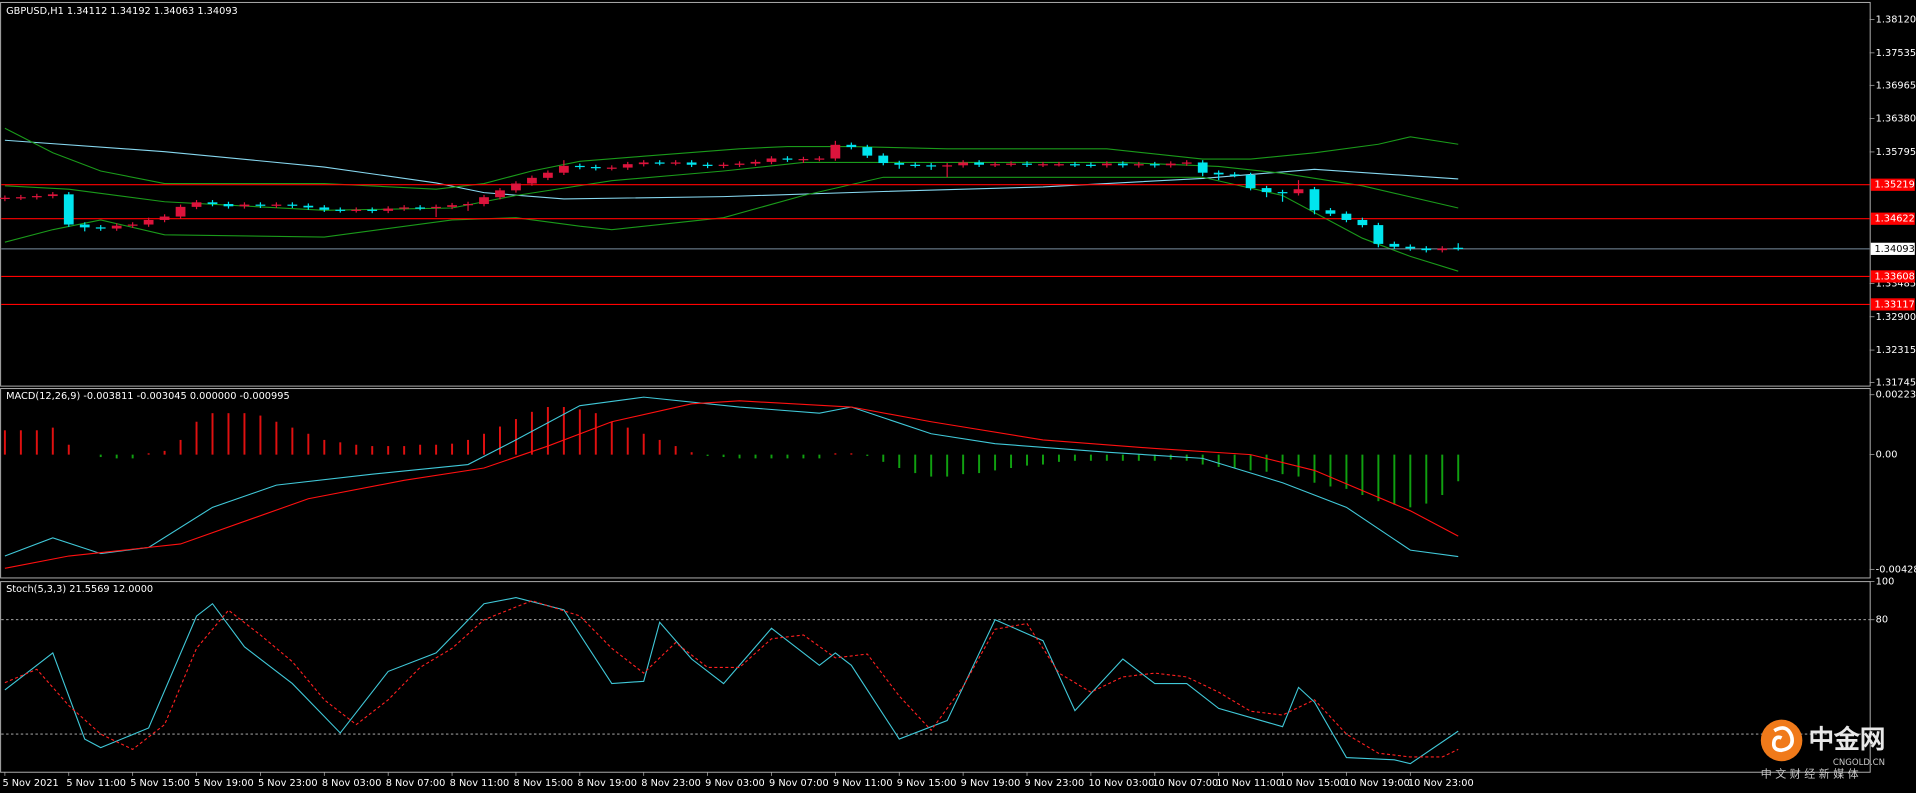 This screenshot has width=1916, height=793. Describe the element at coordinates (1822, 750) in the screenshot. I see `watermark: 中金网 CNGOLD.CN 中 文 财 经 新 媒 体` at that location.